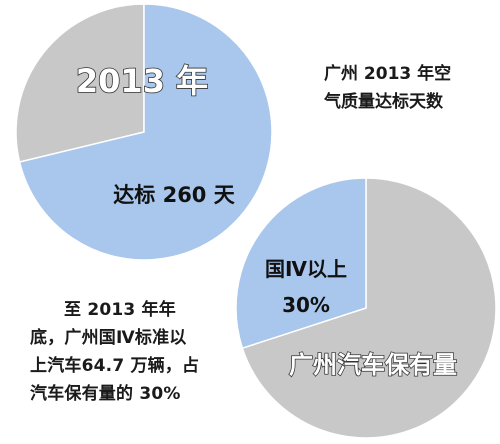  I want to click on pie2-slice-label-line1: 国Ⅳ以上, so click(306, 269).